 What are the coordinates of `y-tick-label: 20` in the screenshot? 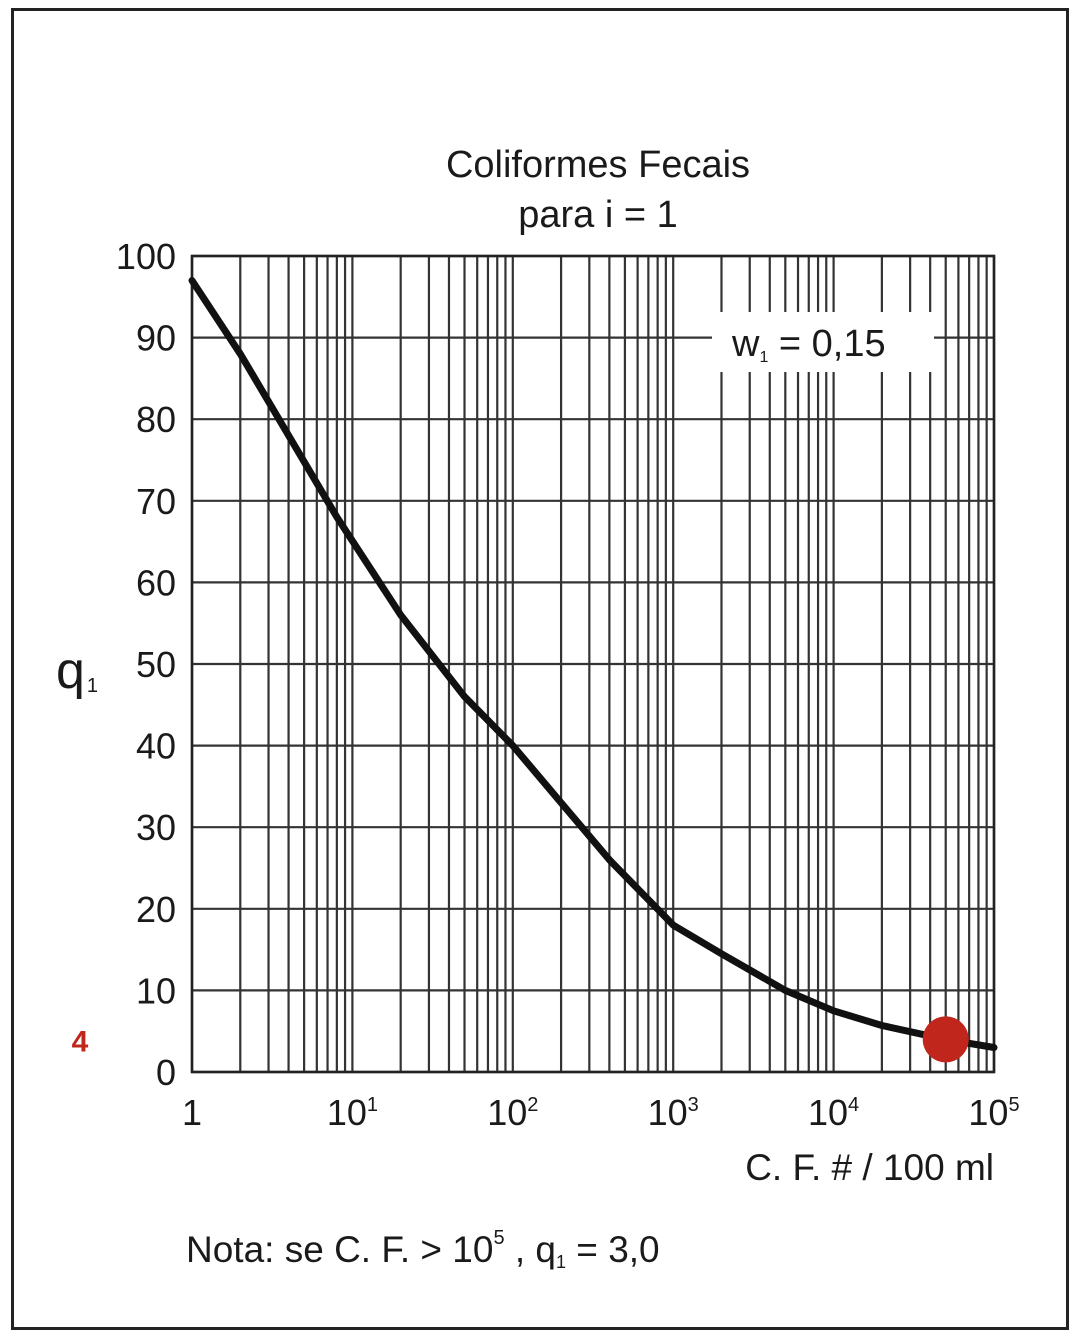 It's located at (156, 909).